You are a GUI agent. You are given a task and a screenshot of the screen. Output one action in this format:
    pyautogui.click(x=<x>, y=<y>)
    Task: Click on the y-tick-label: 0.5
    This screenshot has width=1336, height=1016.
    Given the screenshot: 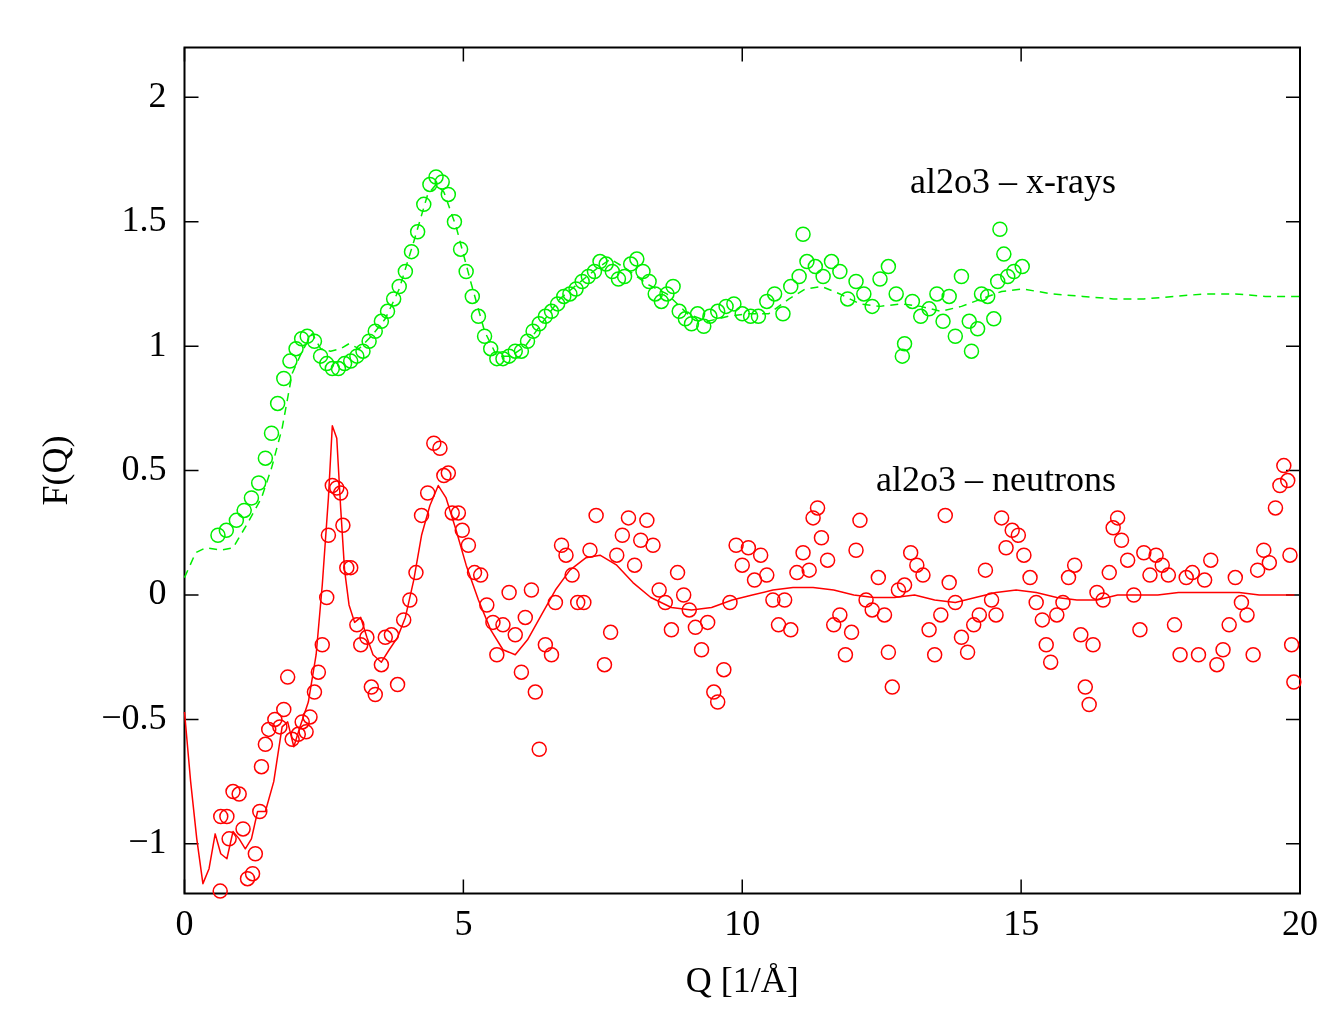 What is the action you would take?
    pyautogui.click(x=144, y=468)
    